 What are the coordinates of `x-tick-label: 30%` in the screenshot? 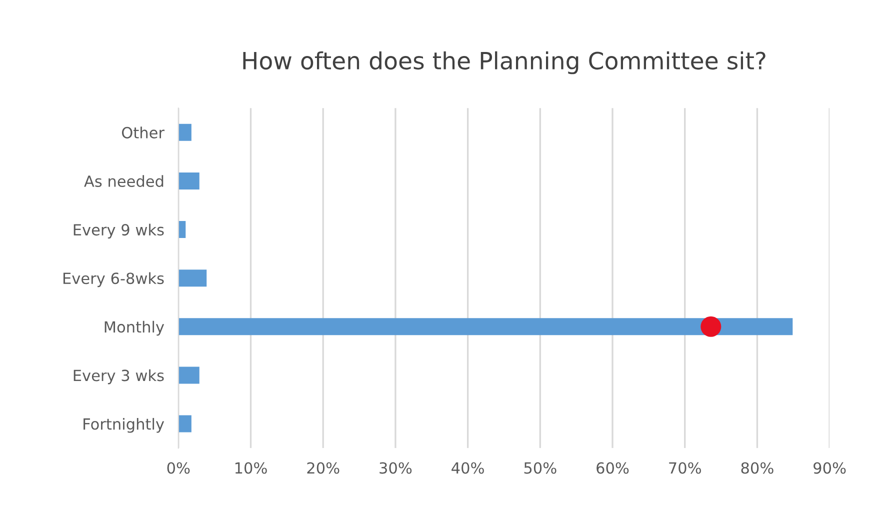 It's located at (396, 468).